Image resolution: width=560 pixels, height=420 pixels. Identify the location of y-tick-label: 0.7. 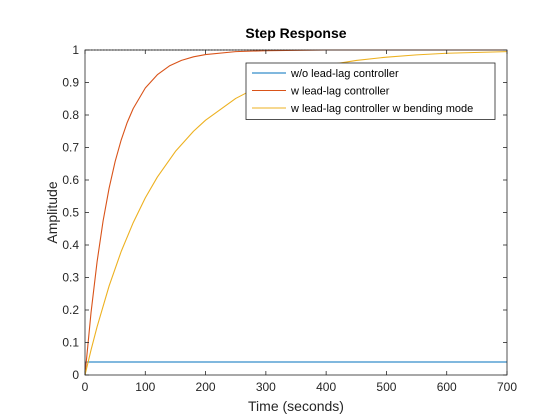
(70, 148).